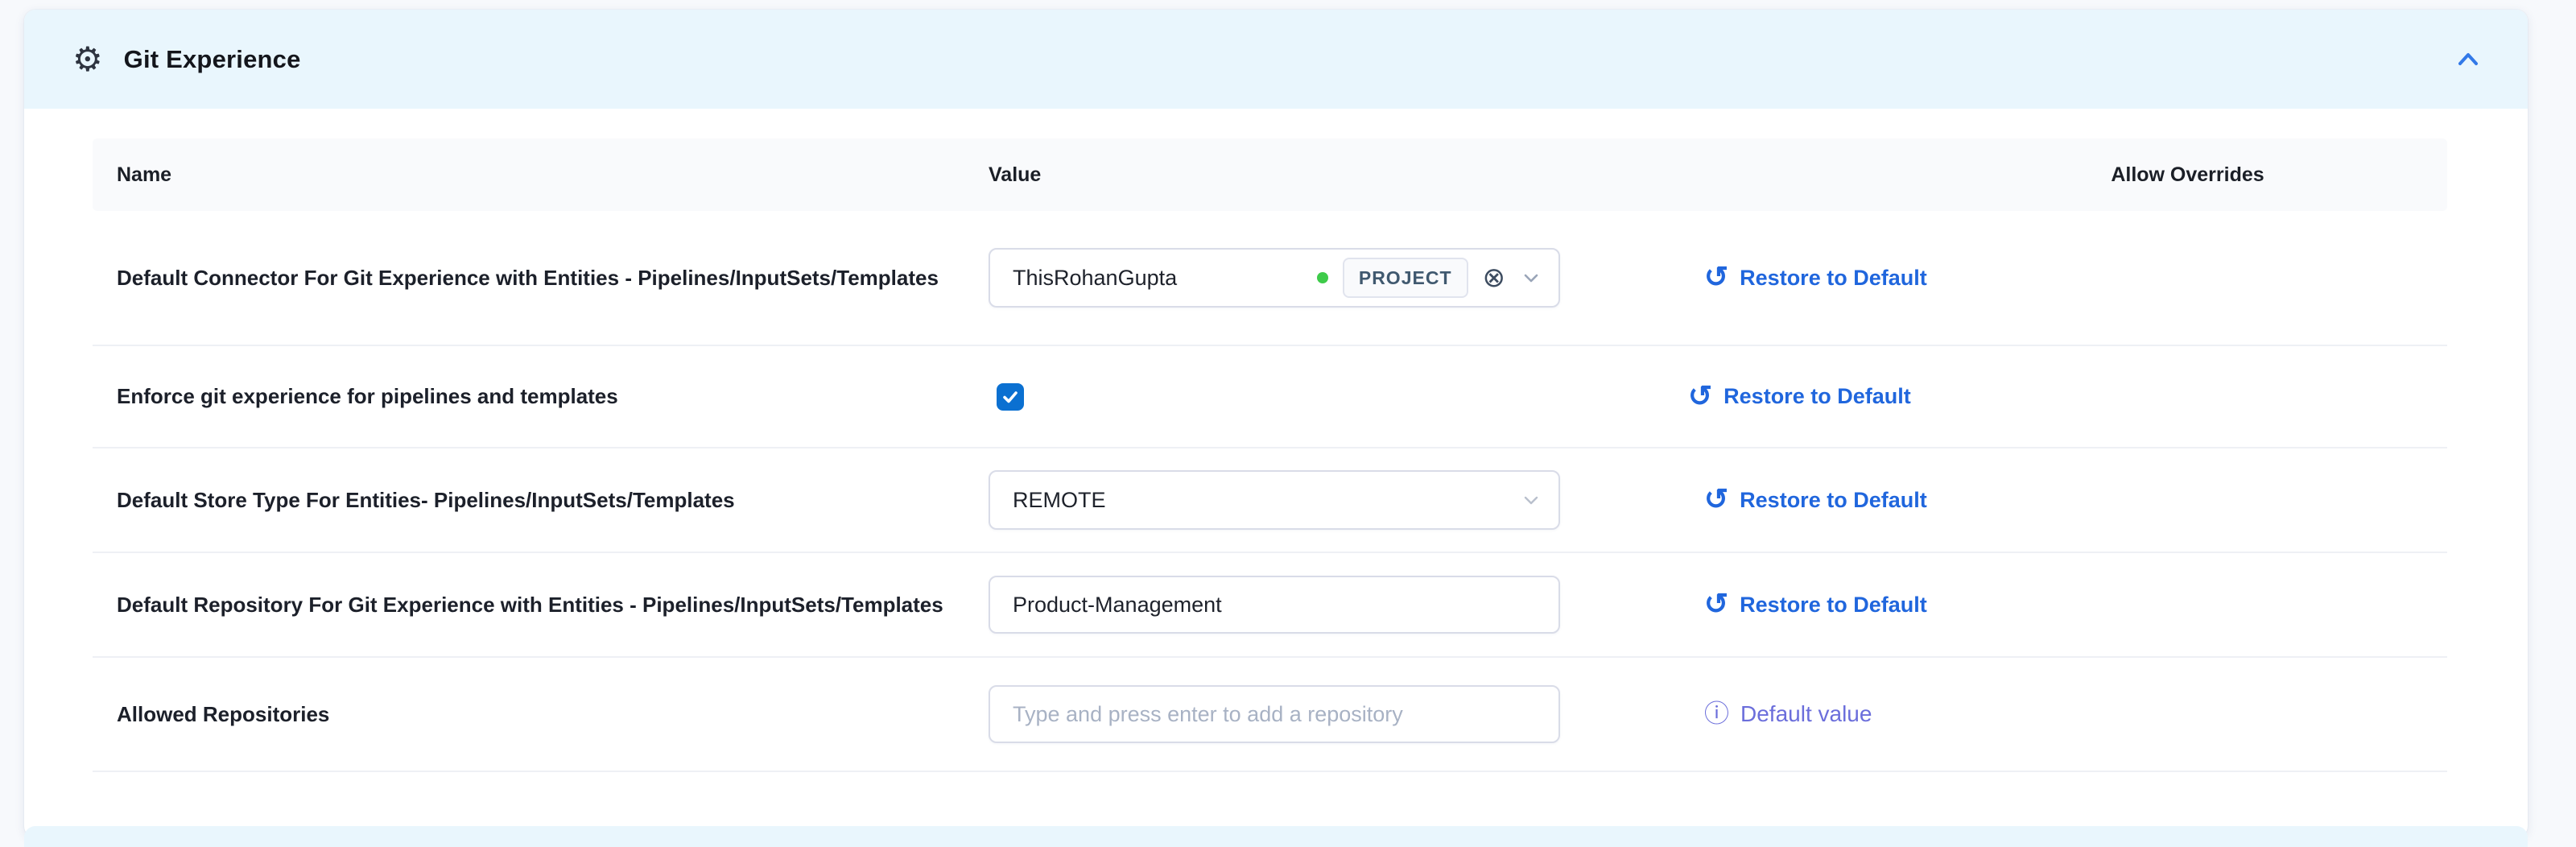 The width and height of the screenshot is (2576, 847). What do you see at coordinates (87, 60) in the screenshot?
I see `gear-icon` at bounding box center [87, 60].